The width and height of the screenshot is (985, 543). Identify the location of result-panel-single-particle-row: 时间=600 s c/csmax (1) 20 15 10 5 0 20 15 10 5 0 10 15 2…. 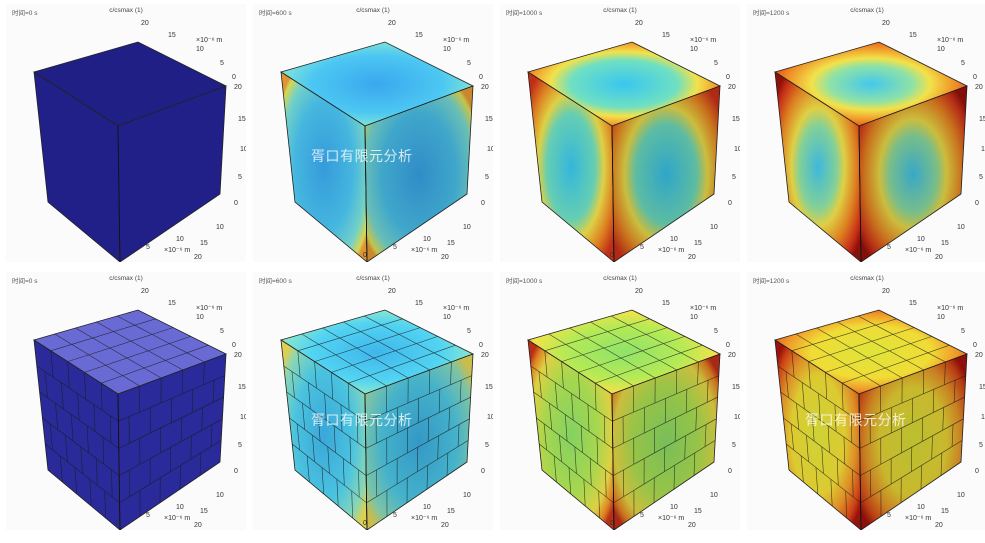
(373, 133).